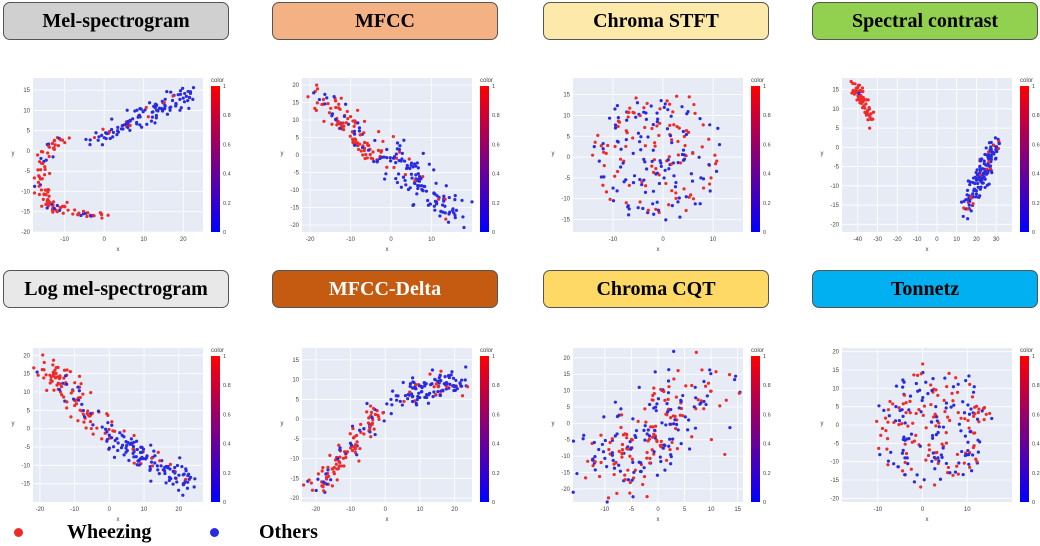 This screenshot has height=546, width=1040. Describe the element at coordinates (656, 289) in the screenshot. I see `chart-title-7: Chroma CQT` at that location.